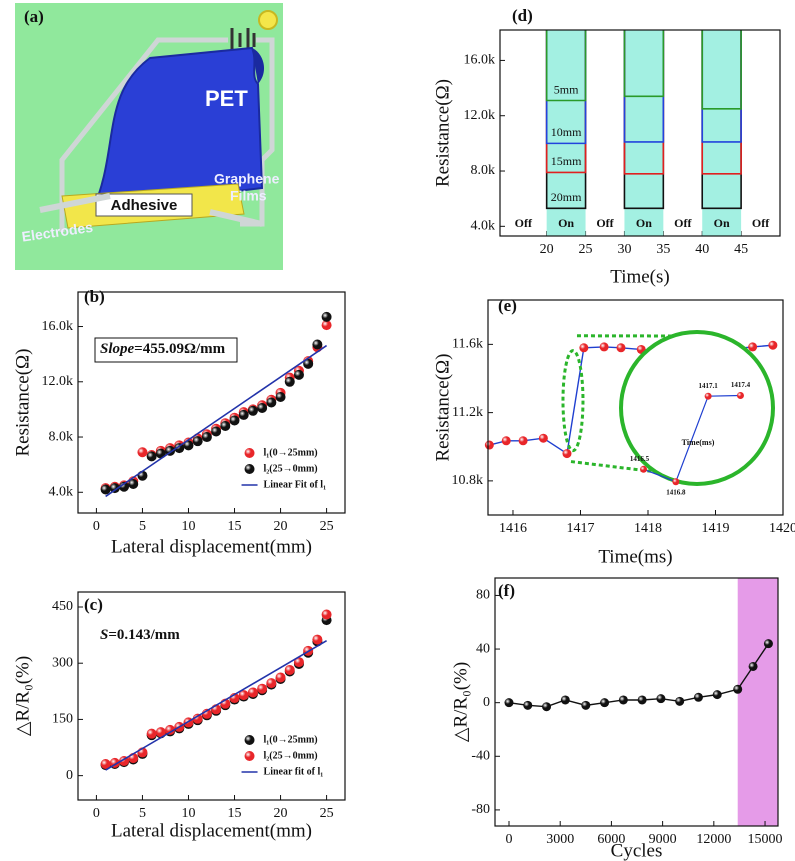 The width and height of the screenshot is (795, 861). I want to click on x-tick-label: 6000, so click(611, 839).